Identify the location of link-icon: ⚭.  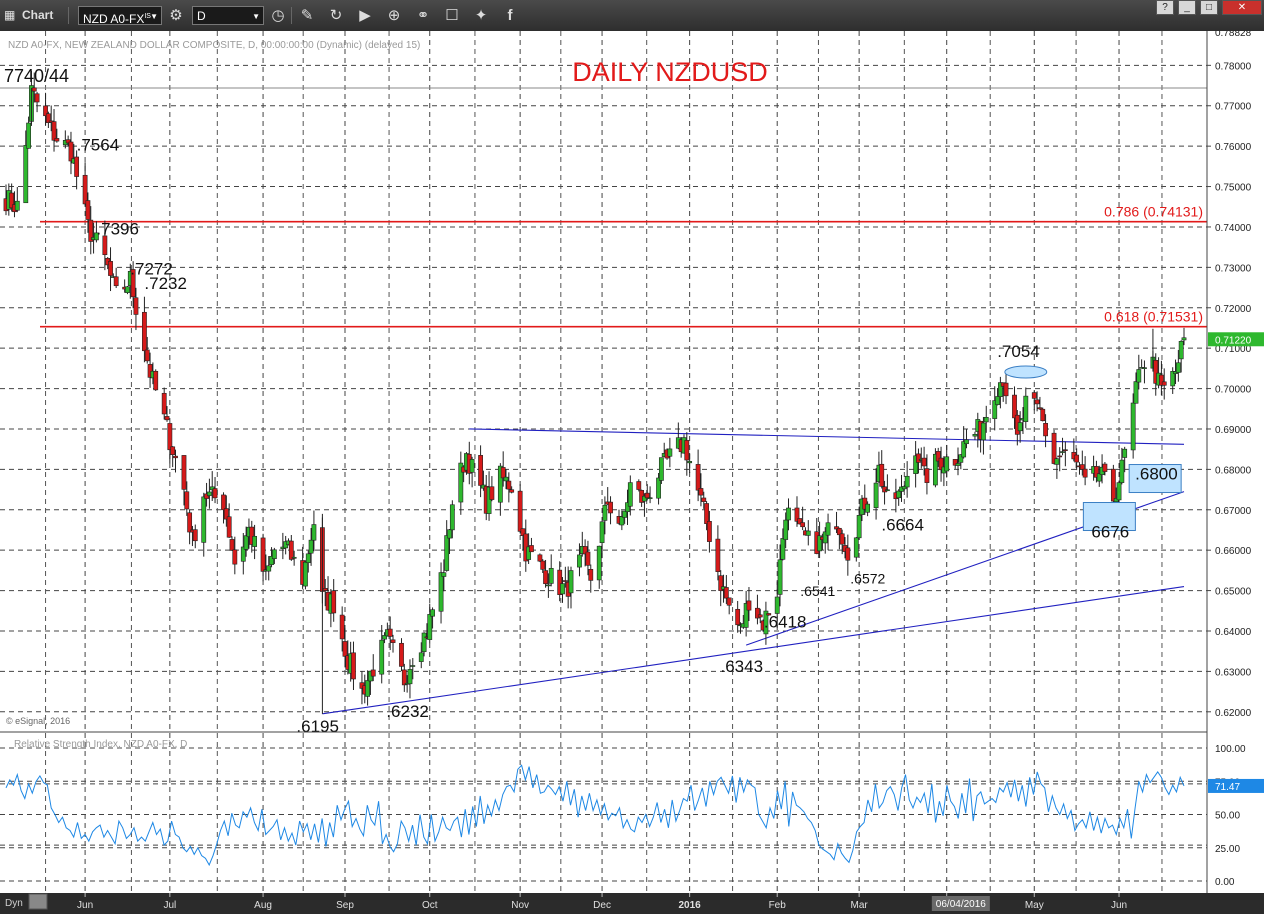
(423, 15).